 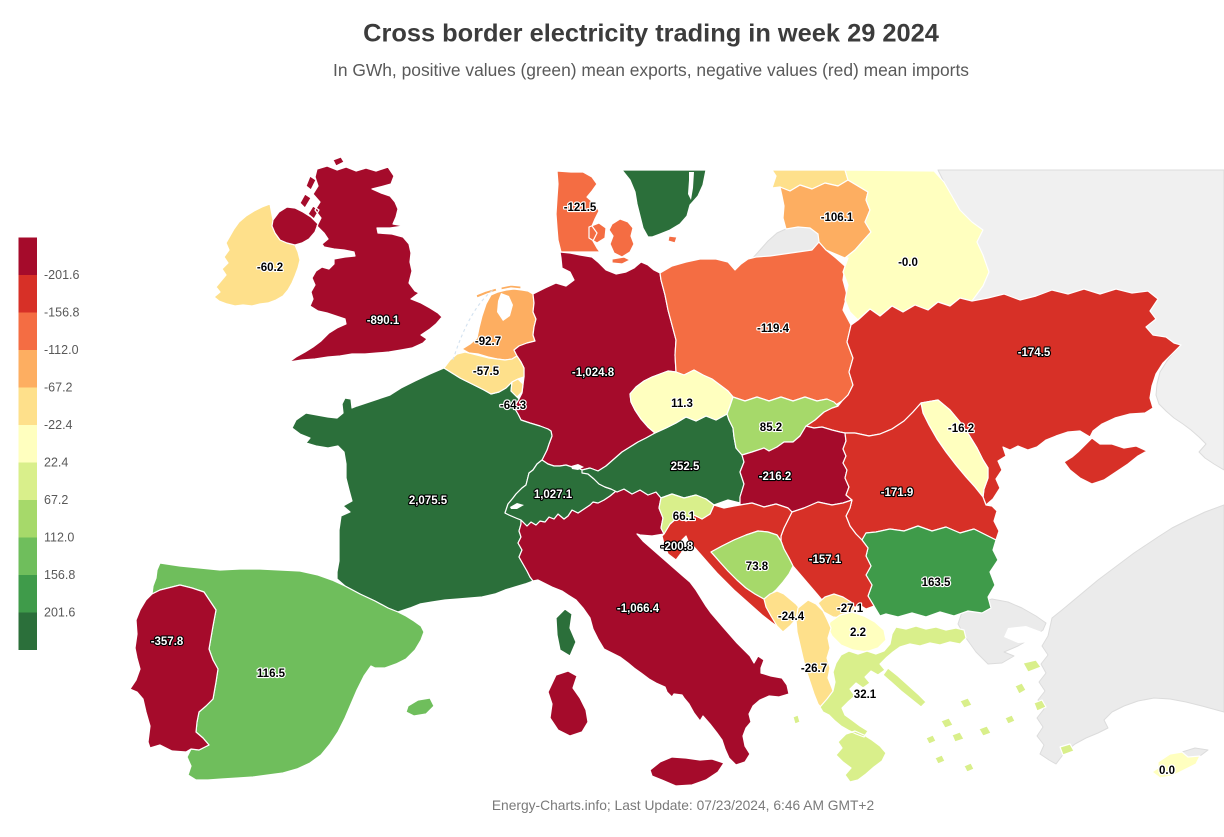 What do you see at coordinates (56, 463) in the screenshot?
I see `svg-text: 22.4` at bounding box center [56, 463].